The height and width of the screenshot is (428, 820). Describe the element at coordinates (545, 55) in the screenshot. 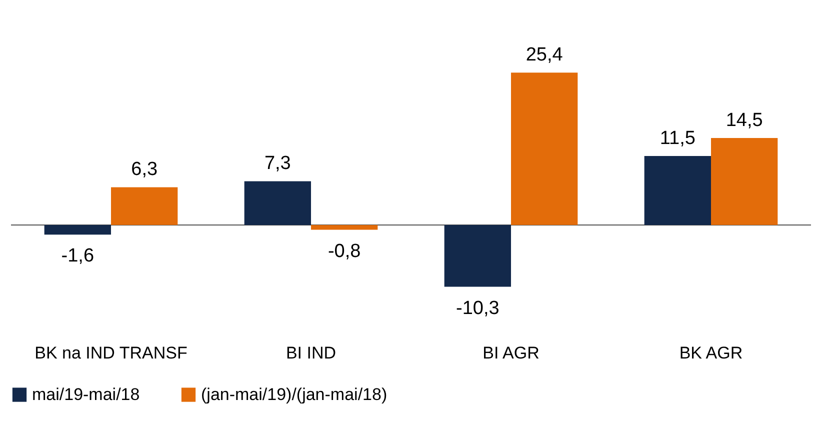

I see `data-label: 25,4` at that location.